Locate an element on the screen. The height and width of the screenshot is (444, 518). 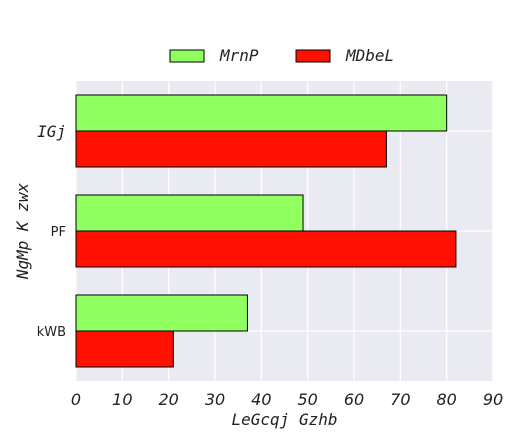
y-tick-label: kWB is located at coordinates (51, 332).